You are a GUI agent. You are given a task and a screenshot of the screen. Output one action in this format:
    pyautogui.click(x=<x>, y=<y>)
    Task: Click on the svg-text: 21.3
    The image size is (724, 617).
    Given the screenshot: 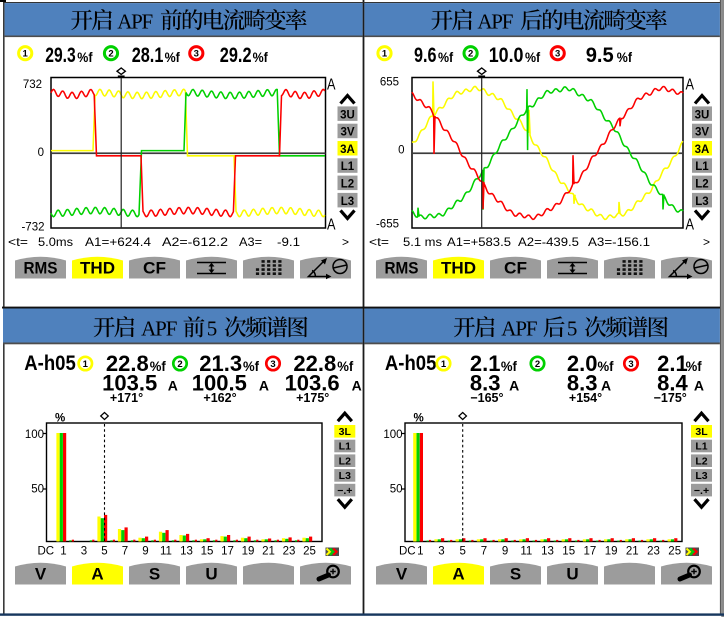 What is the action you would take?
    pyautogui.click(x=220, y=363)
    